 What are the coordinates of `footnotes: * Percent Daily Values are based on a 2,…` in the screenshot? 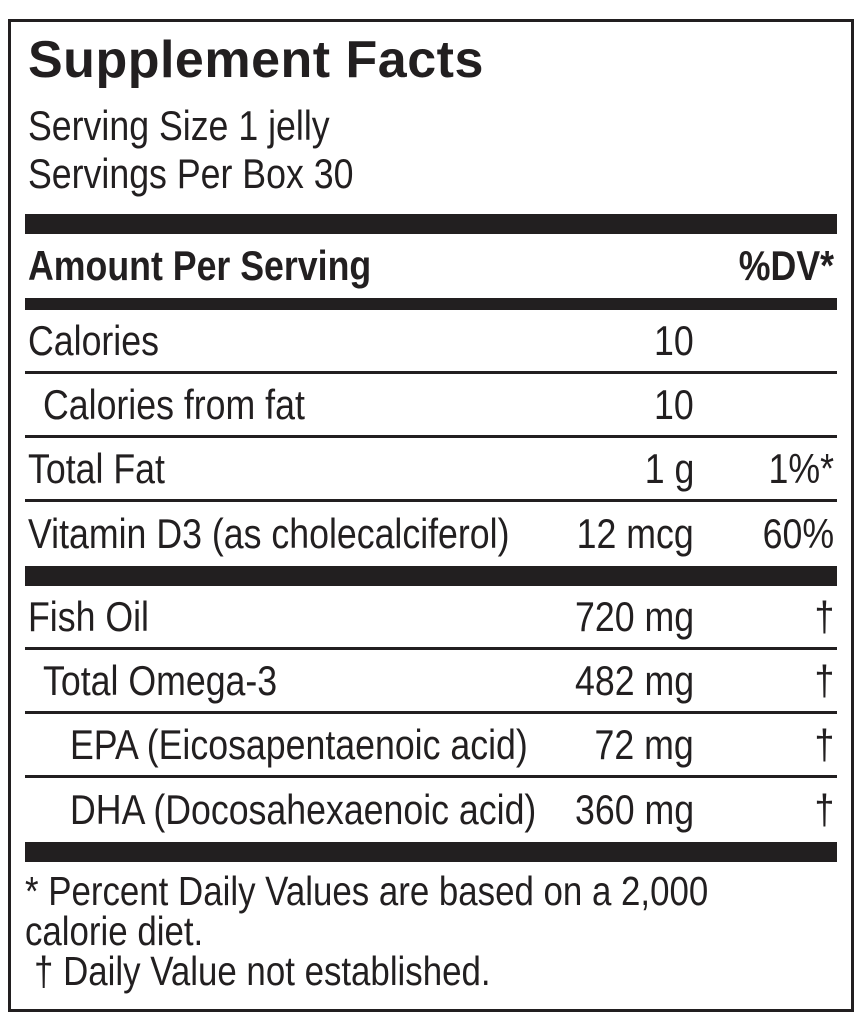 It's located at (431, 931).